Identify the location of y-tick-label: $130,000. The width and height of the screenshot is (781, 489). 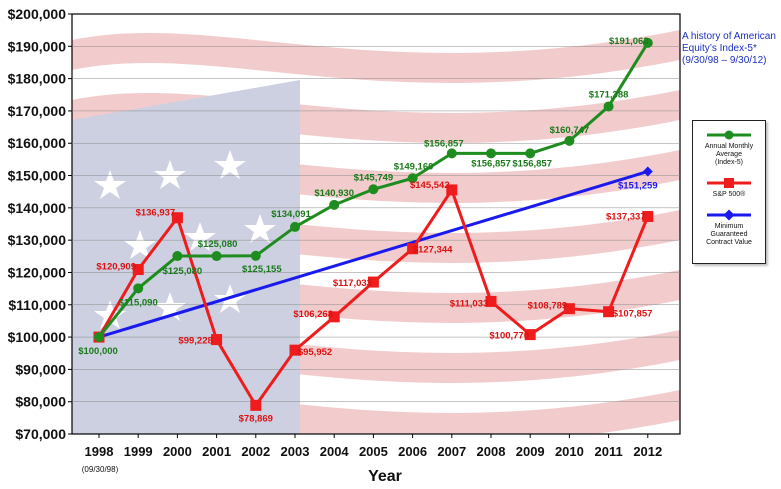
(37, 240).